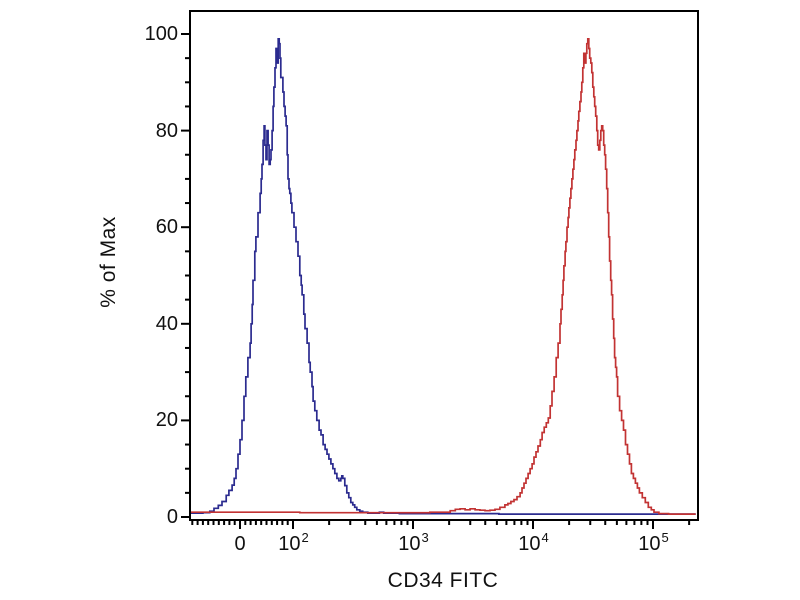 The height and width of the screenshot is (600, 800). Describe the element at coordinates (172, 517) in the screenshot. I see `y-tick-label: 0` at that location.